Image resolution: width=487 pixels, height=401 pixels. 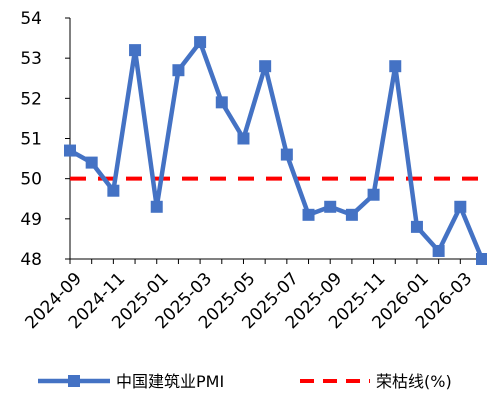 What do you see at coordinates (45, 139) in the screenshot?
I see `y-axis-ticks: 48 49 50 51 52 53 54` at bounding box center [45, 139].